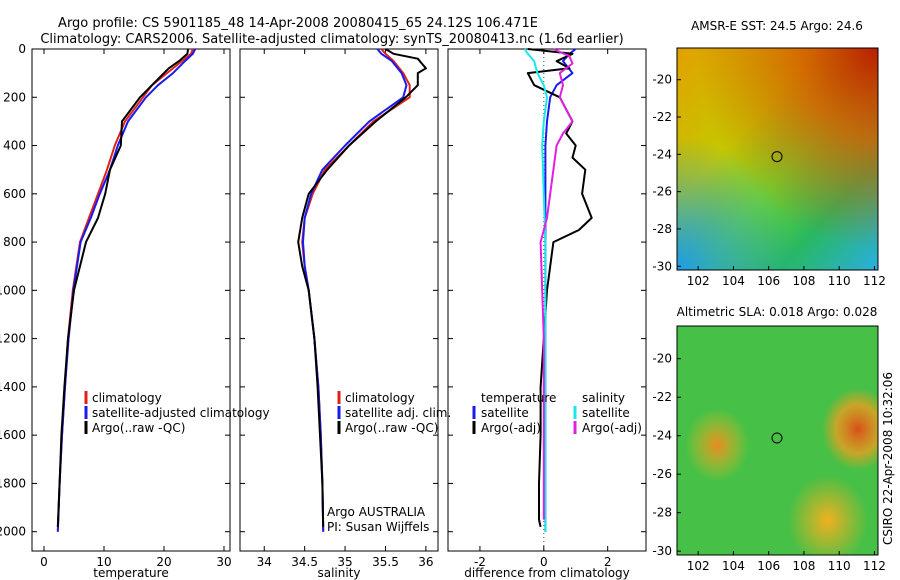  Describe the element at coordinates (14, 194) in the screenshot. I see `y-tick-label: 600` at that location.